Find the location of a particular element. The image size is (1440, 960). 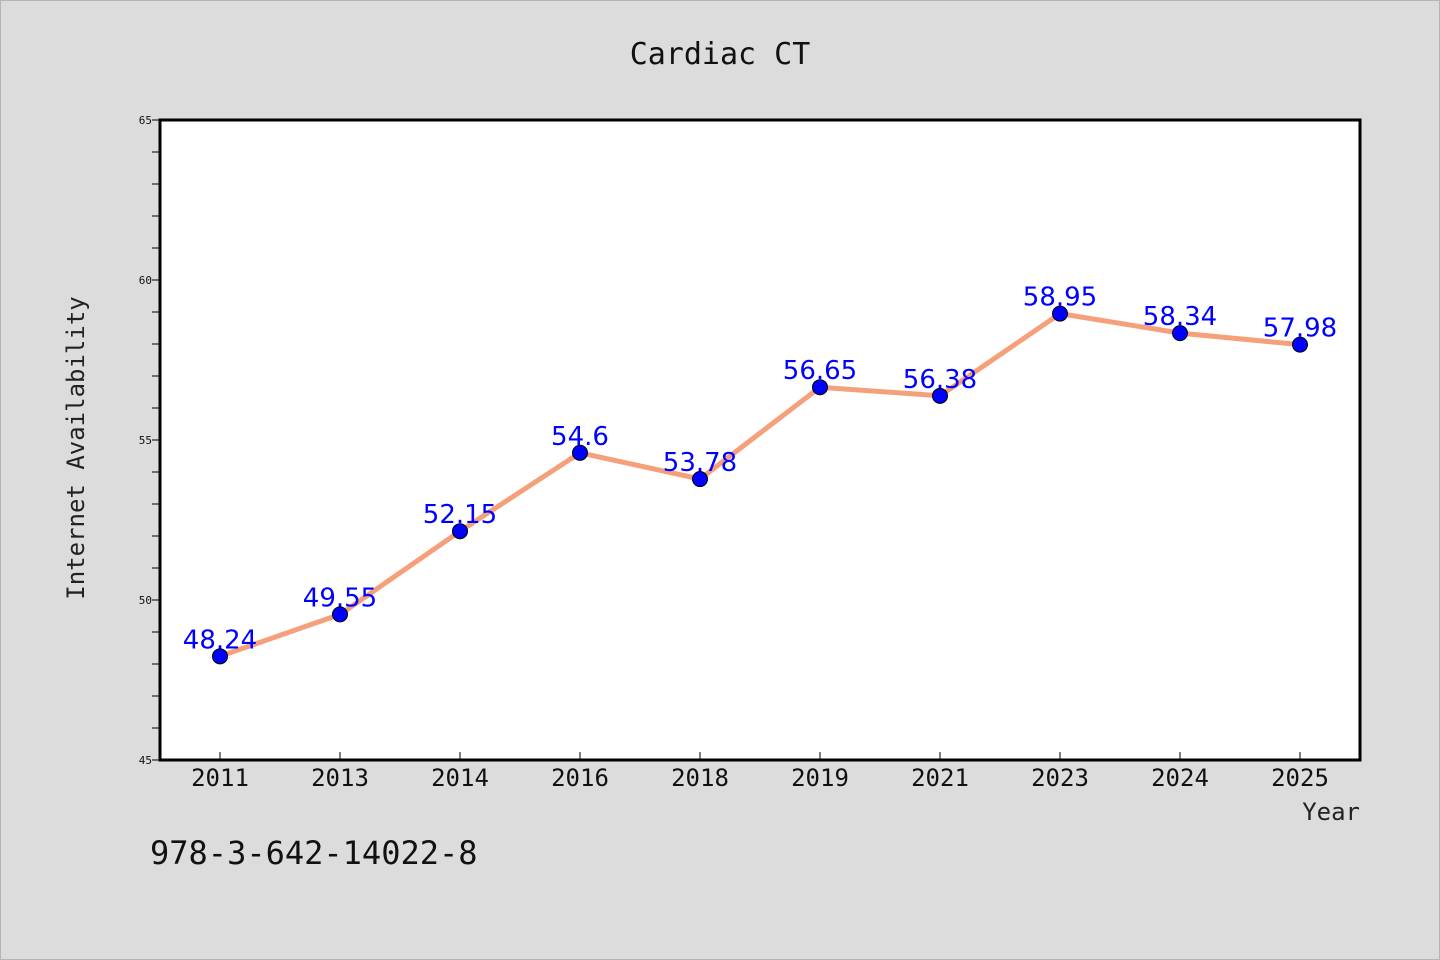

x-tick-label: 2014 is located at coordinates (460, 778).